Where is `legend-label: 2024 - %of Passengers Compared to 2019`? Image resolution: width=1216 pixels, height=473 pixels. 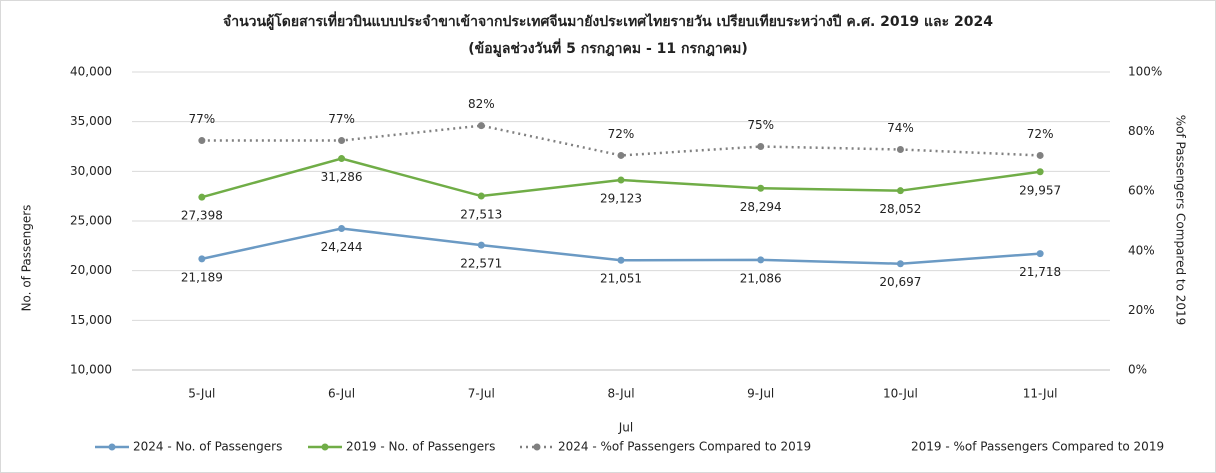
legend-label: 2024 - %of Passengers Compared to 2019 is located at coordinates (684, 447).